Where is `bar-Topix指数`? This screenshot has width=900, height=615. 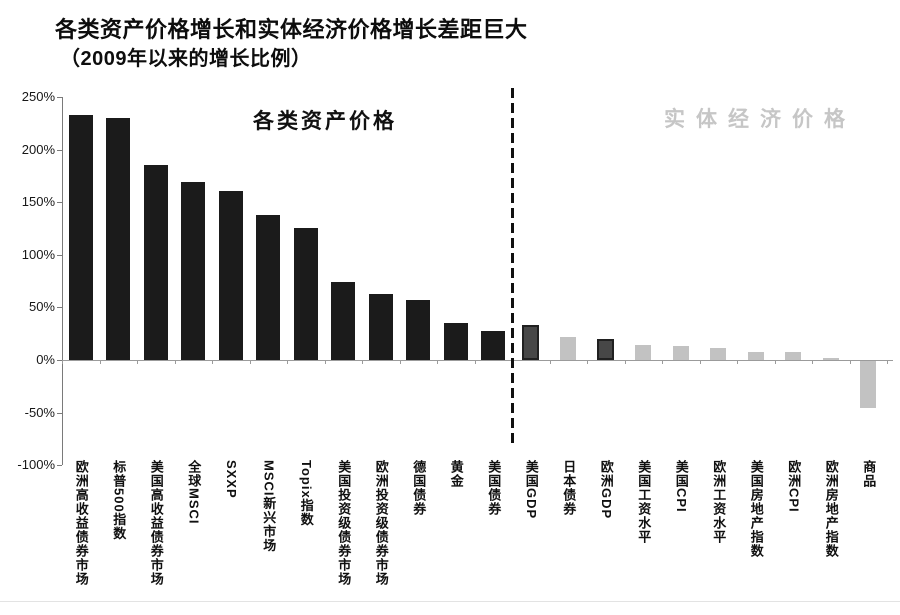
bar-Topix指数 is located at coordinates (305, 293).